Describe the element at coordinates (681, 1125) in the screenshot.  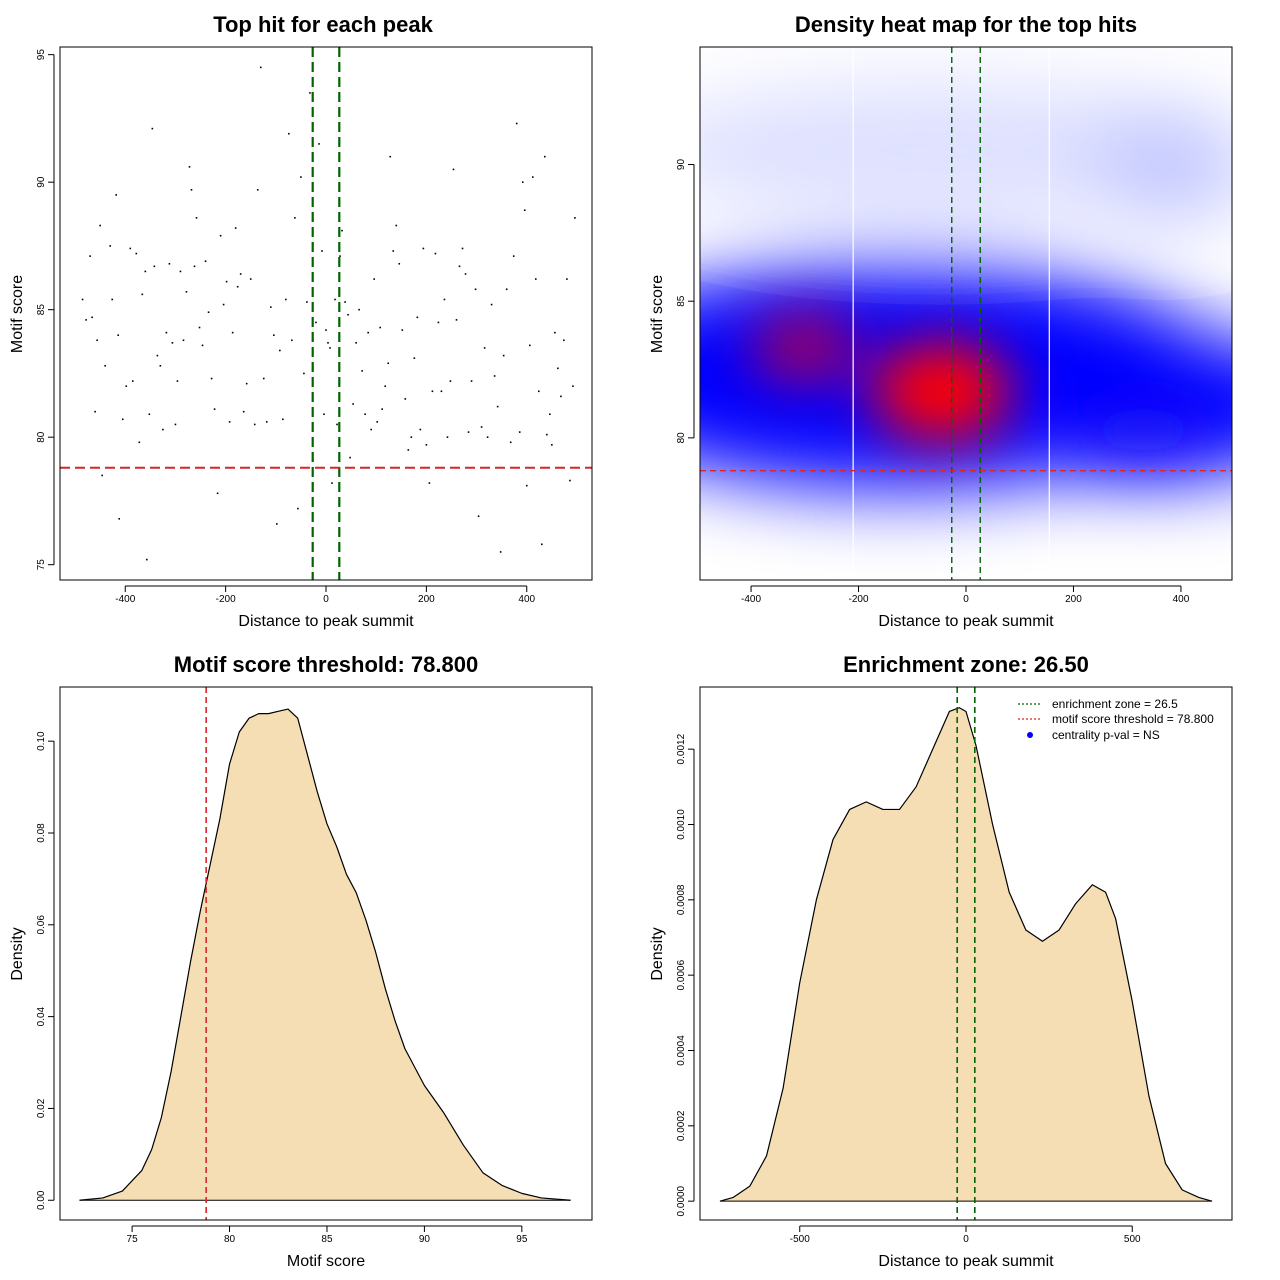
I see `distance-density-y-tick-label: 0.0002` at that location.